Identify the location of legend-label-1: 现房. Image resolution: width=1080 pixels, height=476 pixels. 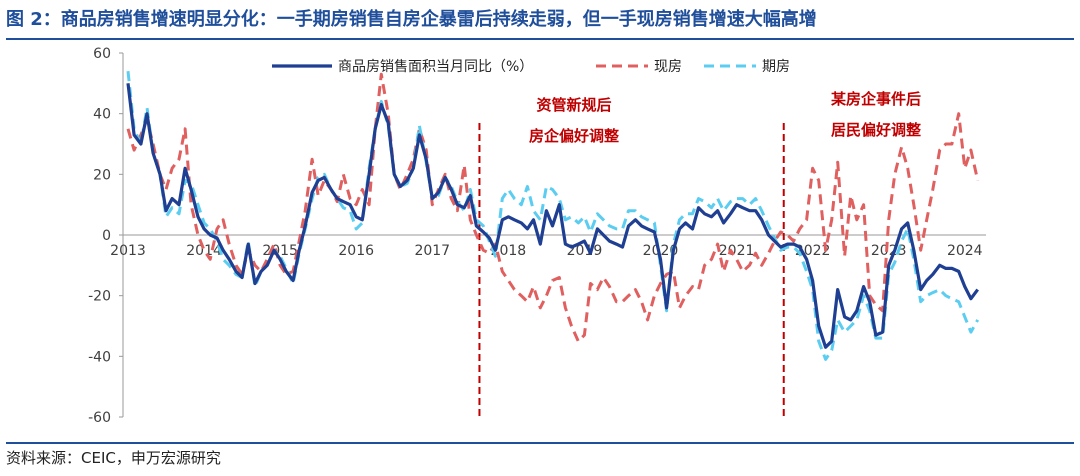
(668, 67).